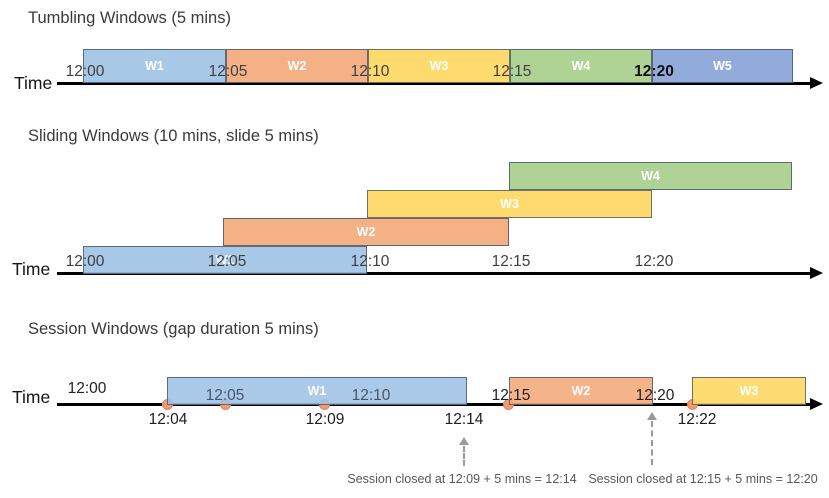 The width and height of the screenshot is (829, 498). I want to click on sliding-section-title: Sliding Windows (10 mins, slide 5 mins), so click(173, 136).